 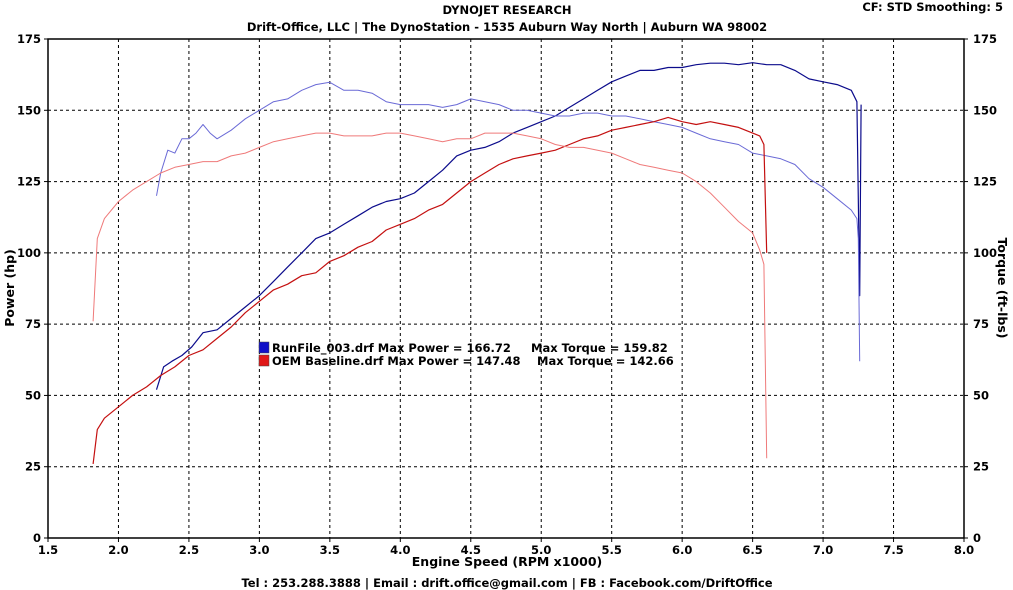 I want to click on y-tick-label: 75, so click(x=33, y=324).